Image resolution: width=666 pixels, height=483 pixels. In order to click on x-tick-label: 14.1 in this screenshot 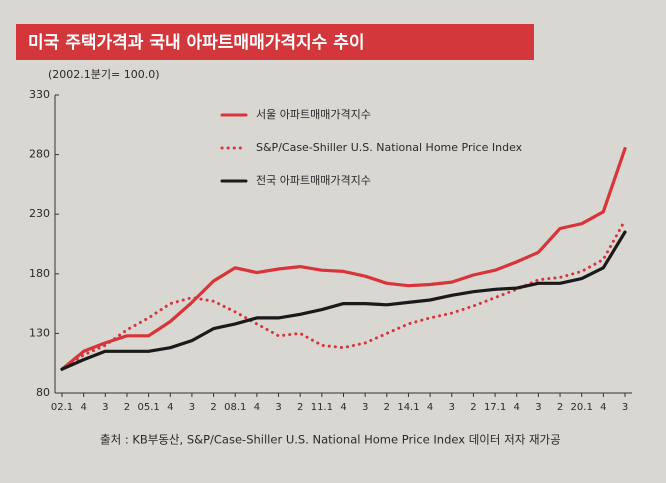, I will do `click(408, 407)`.